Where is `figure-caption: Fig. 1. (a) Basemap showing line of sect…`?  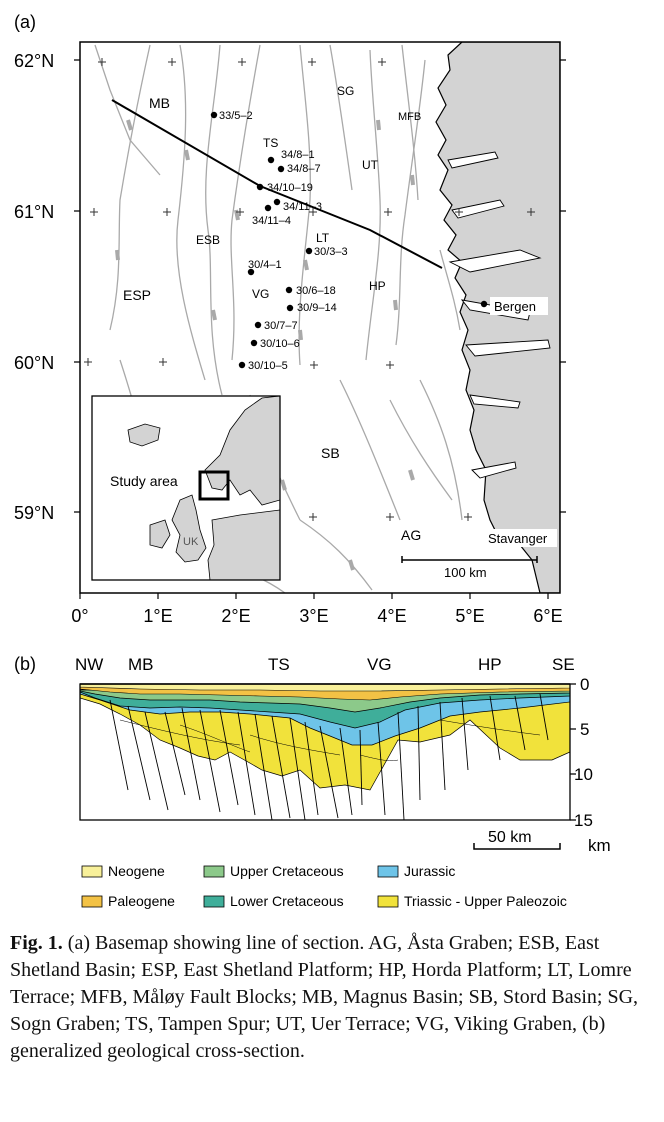 figure-caption: Fig. 1. (a) Basemap showing line of sect… is located at coordinates (332, 997).